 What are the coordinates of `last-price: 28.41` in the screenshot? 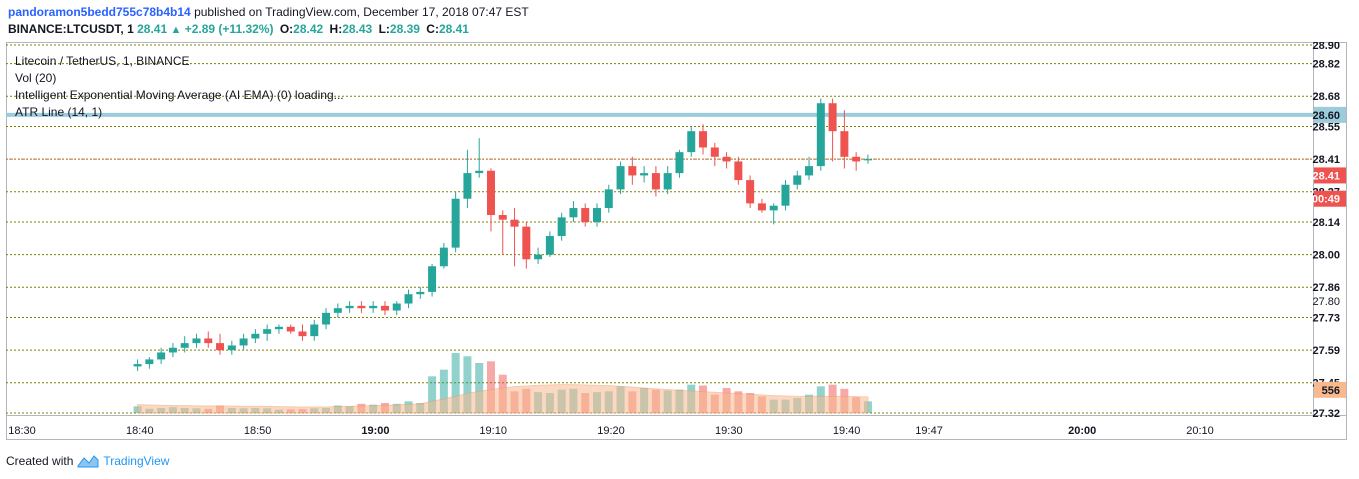 It's located at (152, 29).